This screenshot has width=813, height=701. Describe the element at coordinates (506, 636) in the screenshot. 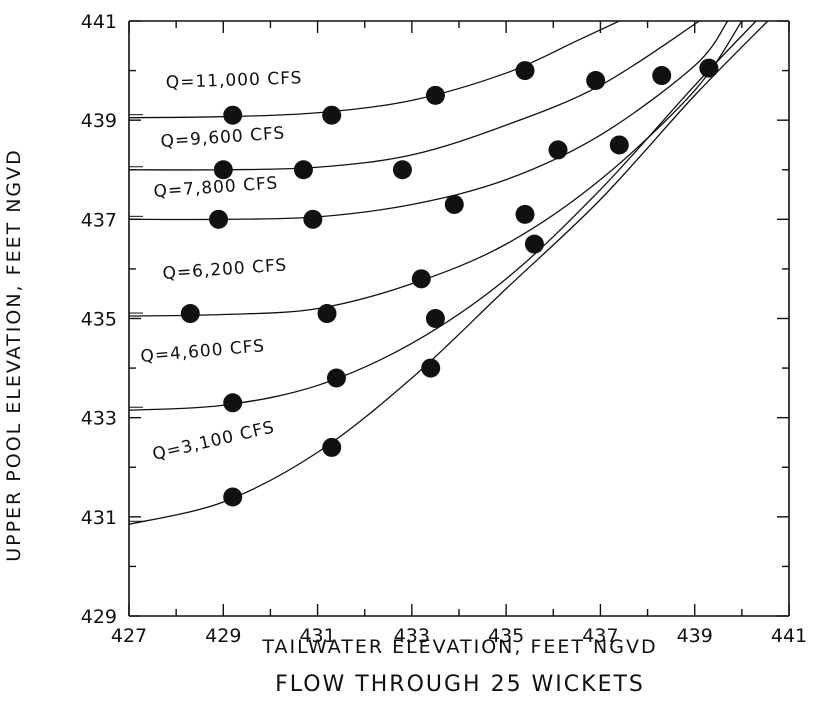

I see `x-tick-label: 435` at that location.